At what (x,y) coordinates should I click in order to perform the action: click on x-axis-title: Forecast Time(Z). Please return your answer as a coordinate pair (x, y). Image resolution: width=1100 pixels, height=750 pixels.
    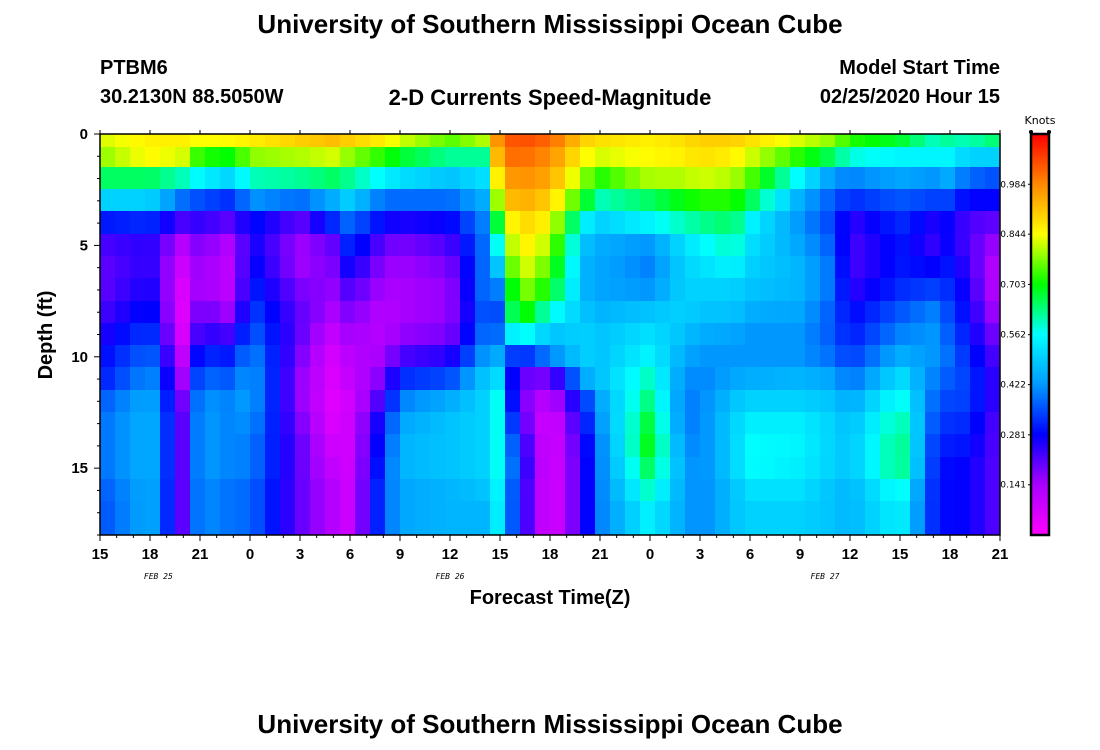
    Looking at the image, I should click on (550, 598).